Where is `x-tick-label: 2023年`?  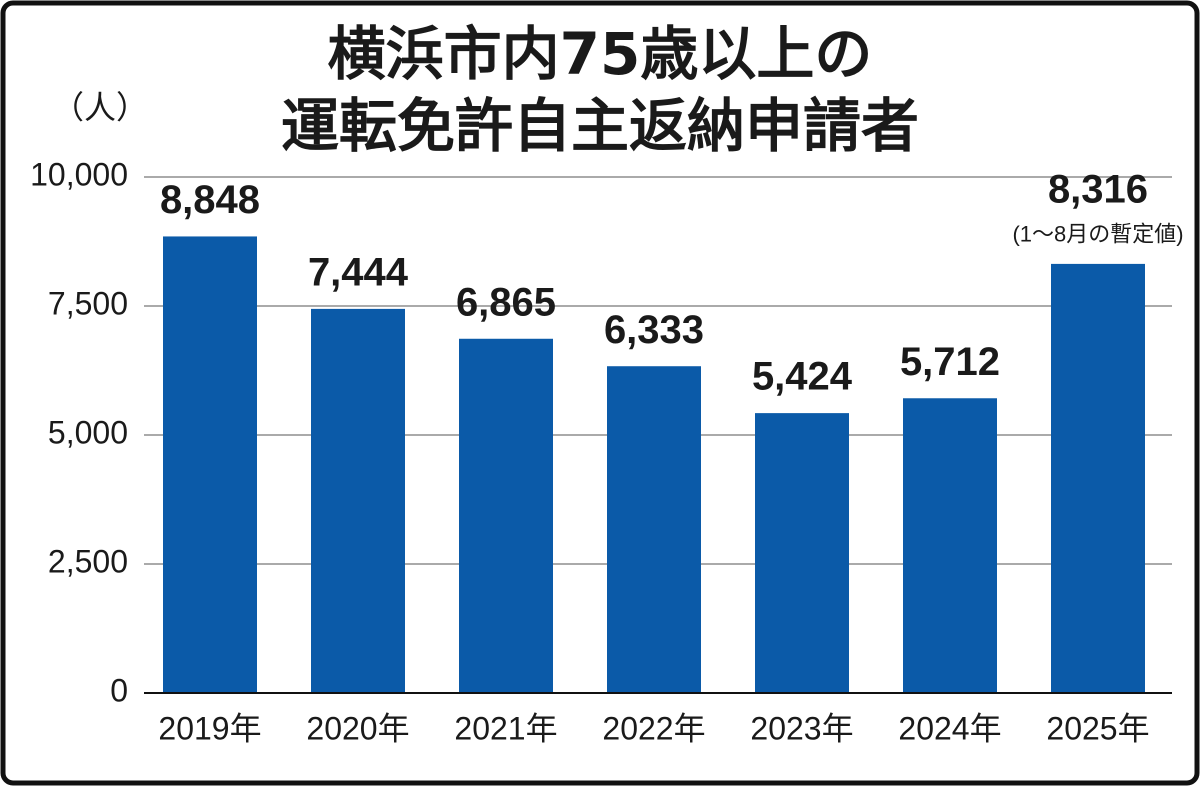
x-tick-label: 2023年 is located at coordinates (801, 728).